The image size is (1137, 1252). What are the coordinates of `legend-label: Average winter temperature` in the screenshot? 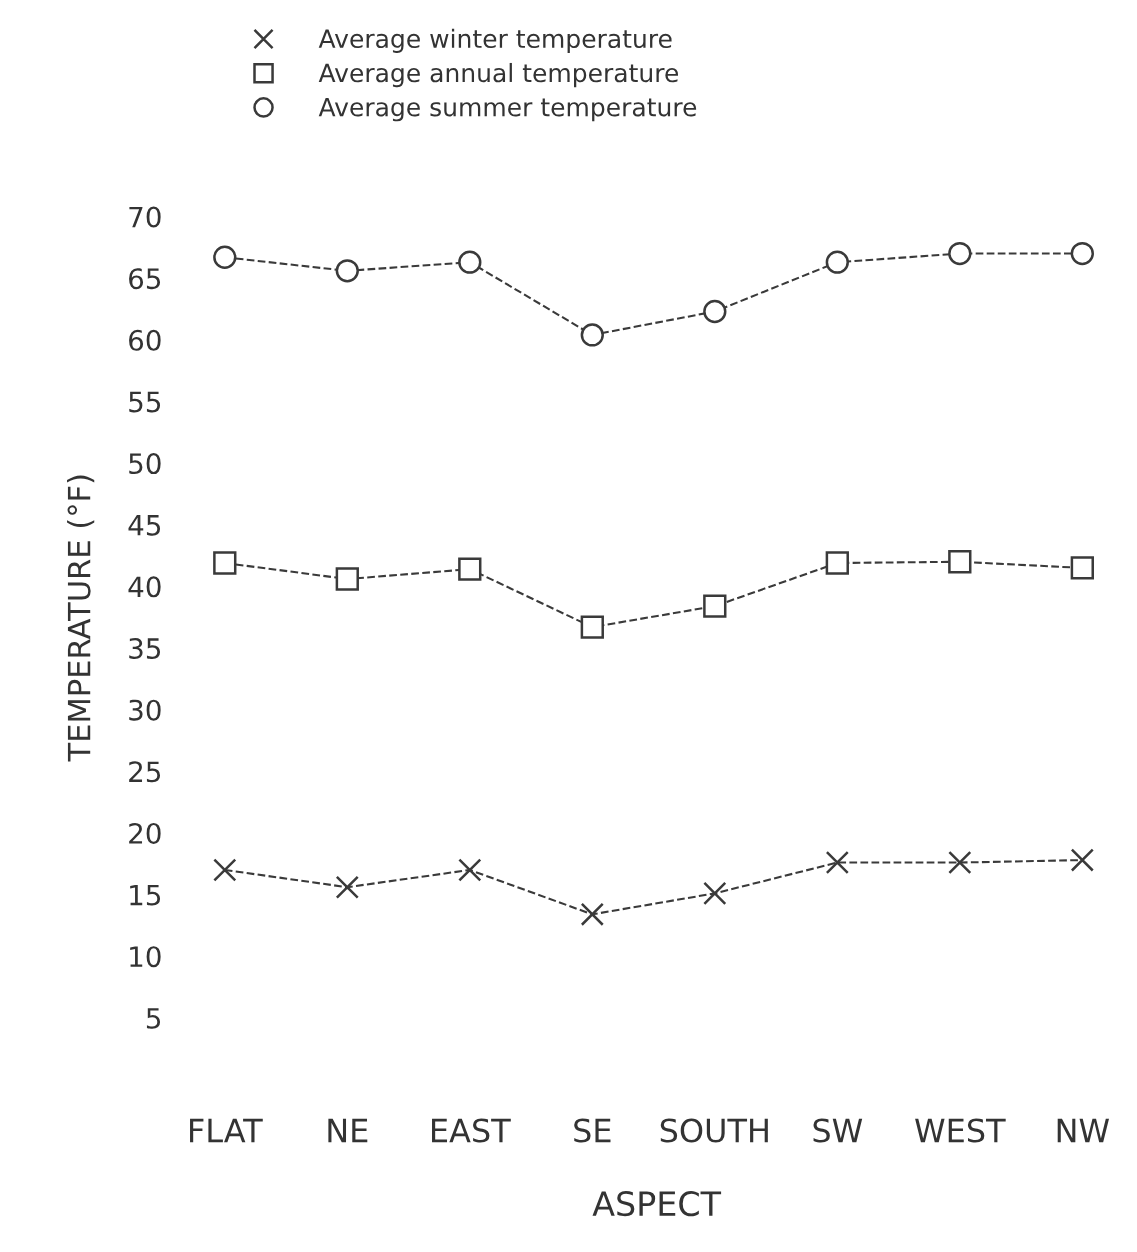 It's located at (495, 40).